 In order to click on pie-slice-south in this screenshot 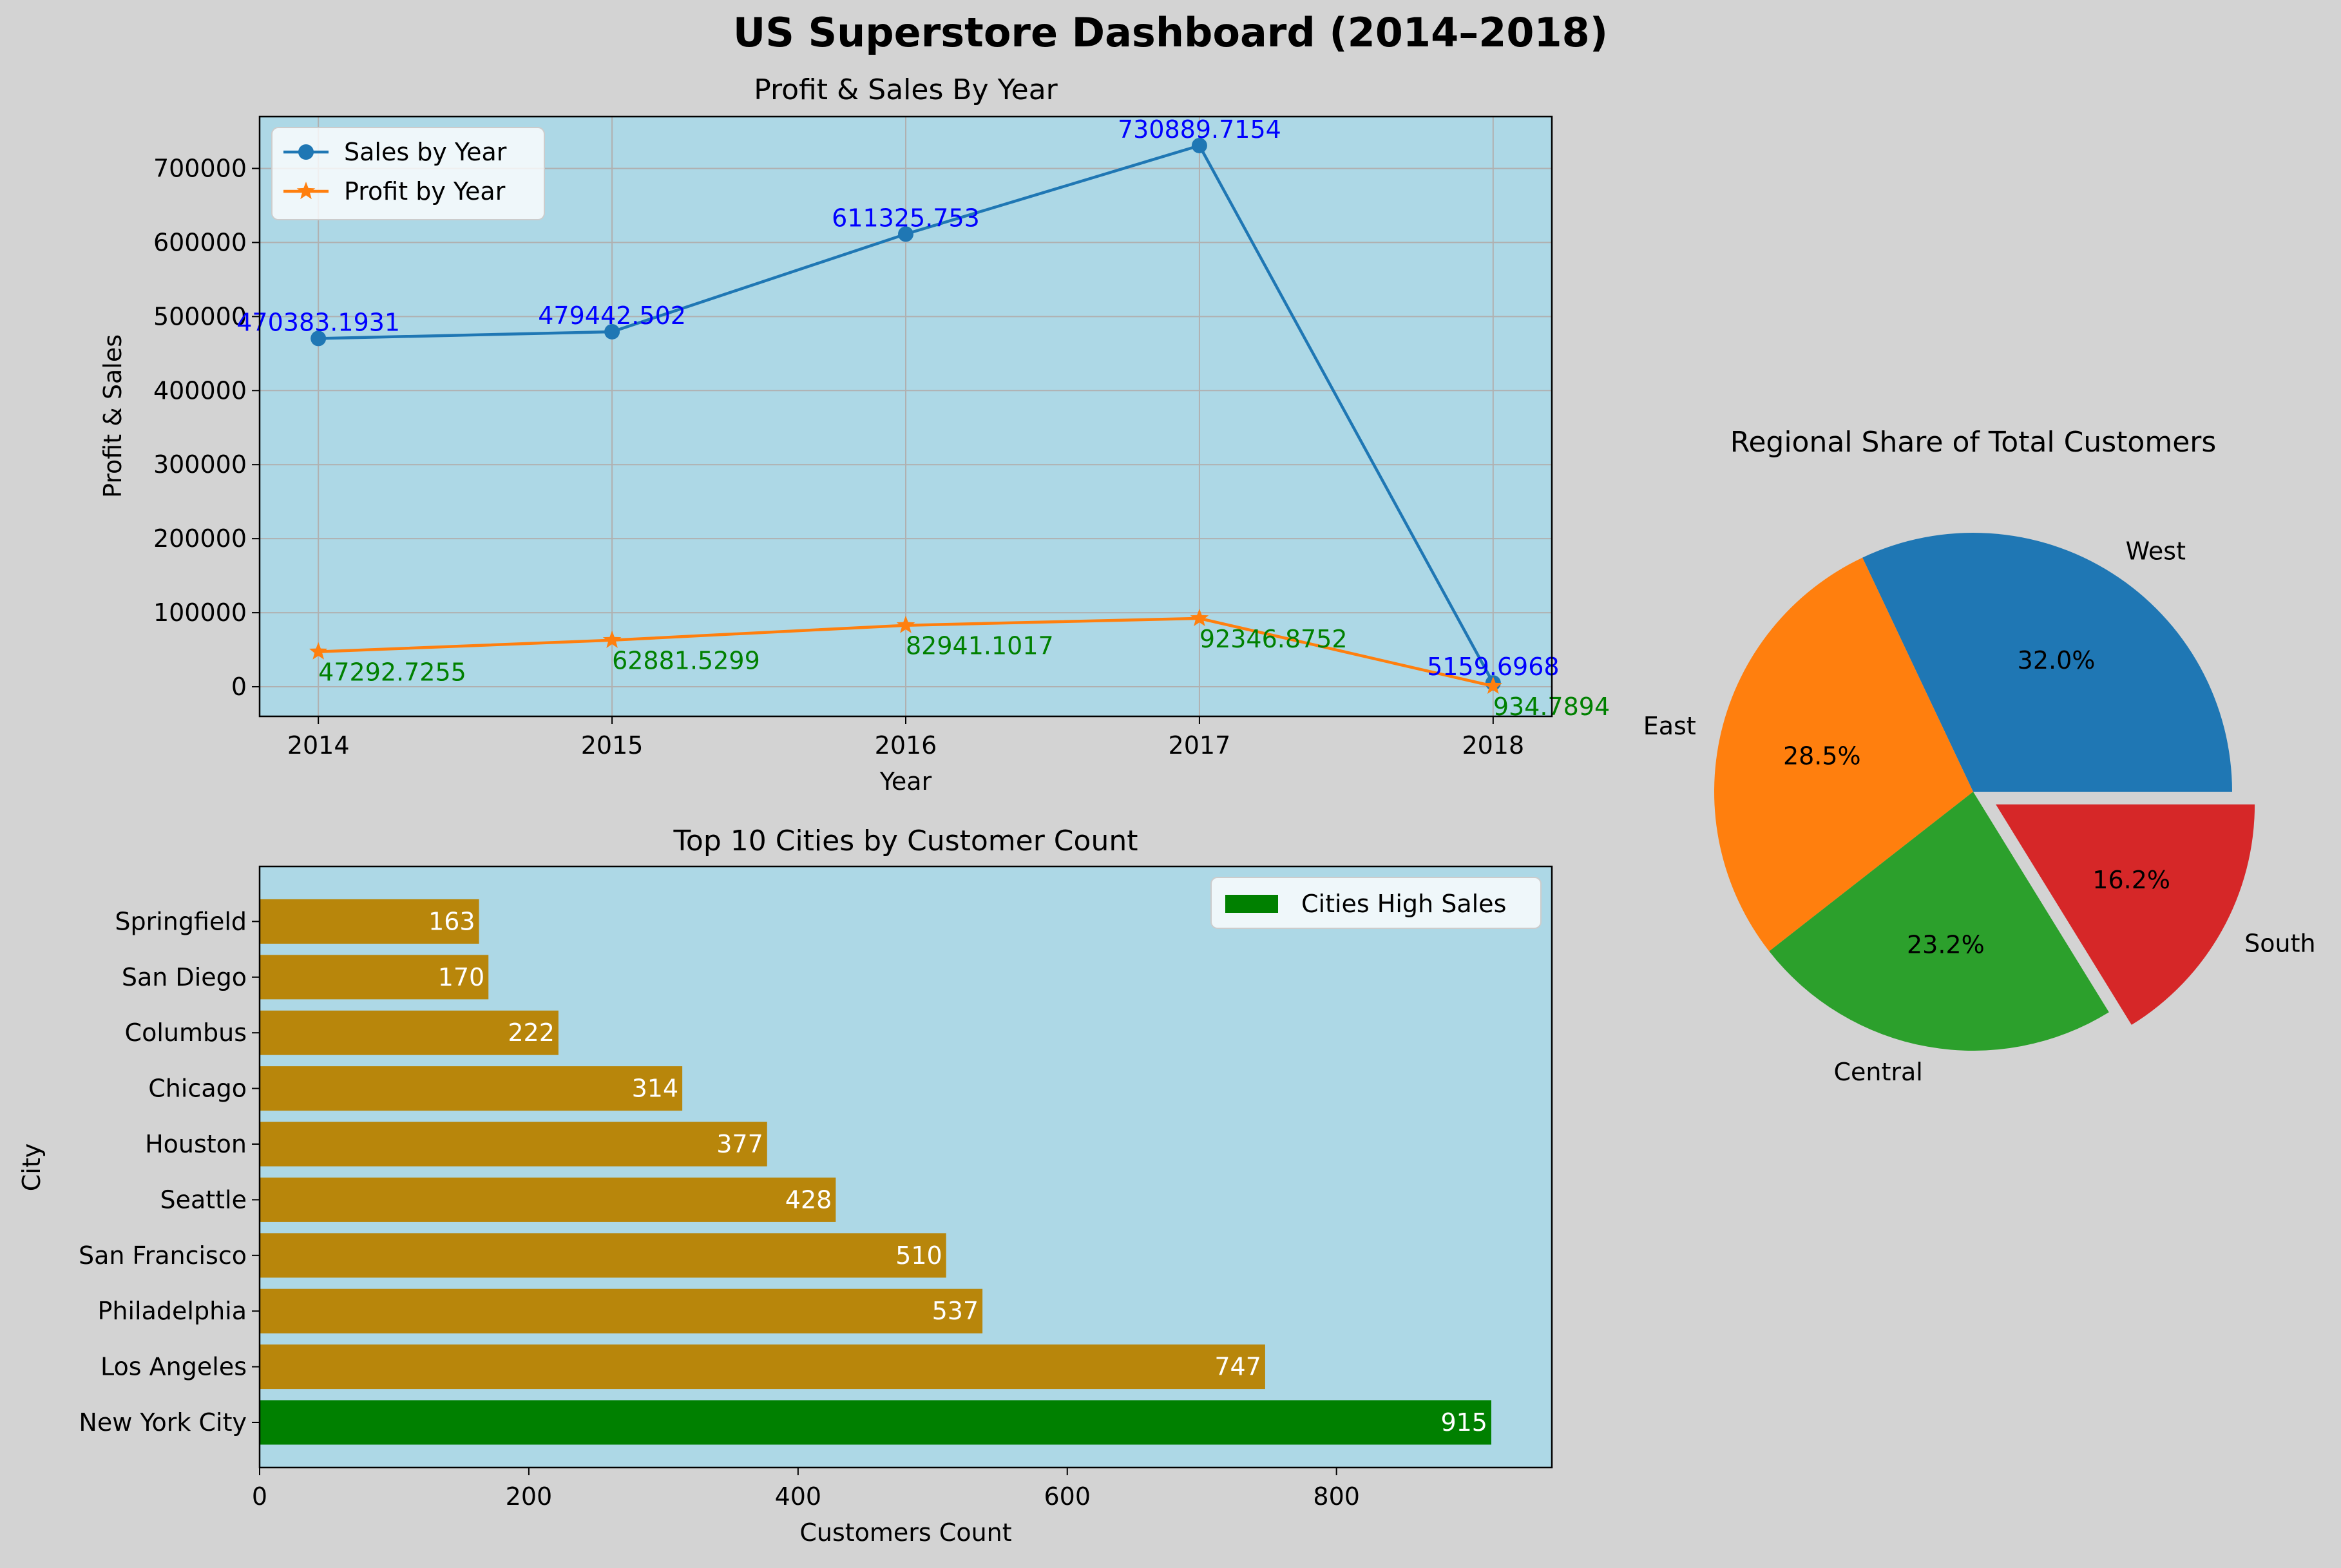, I will do `click(2125, 915)`.